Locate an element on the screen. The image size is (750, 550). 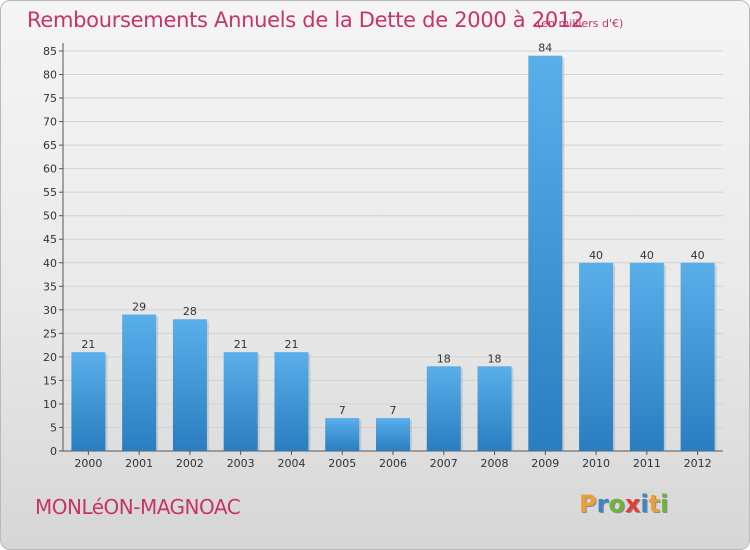
proxiti-logo: Proxiti is located at coordinates (623, 504).